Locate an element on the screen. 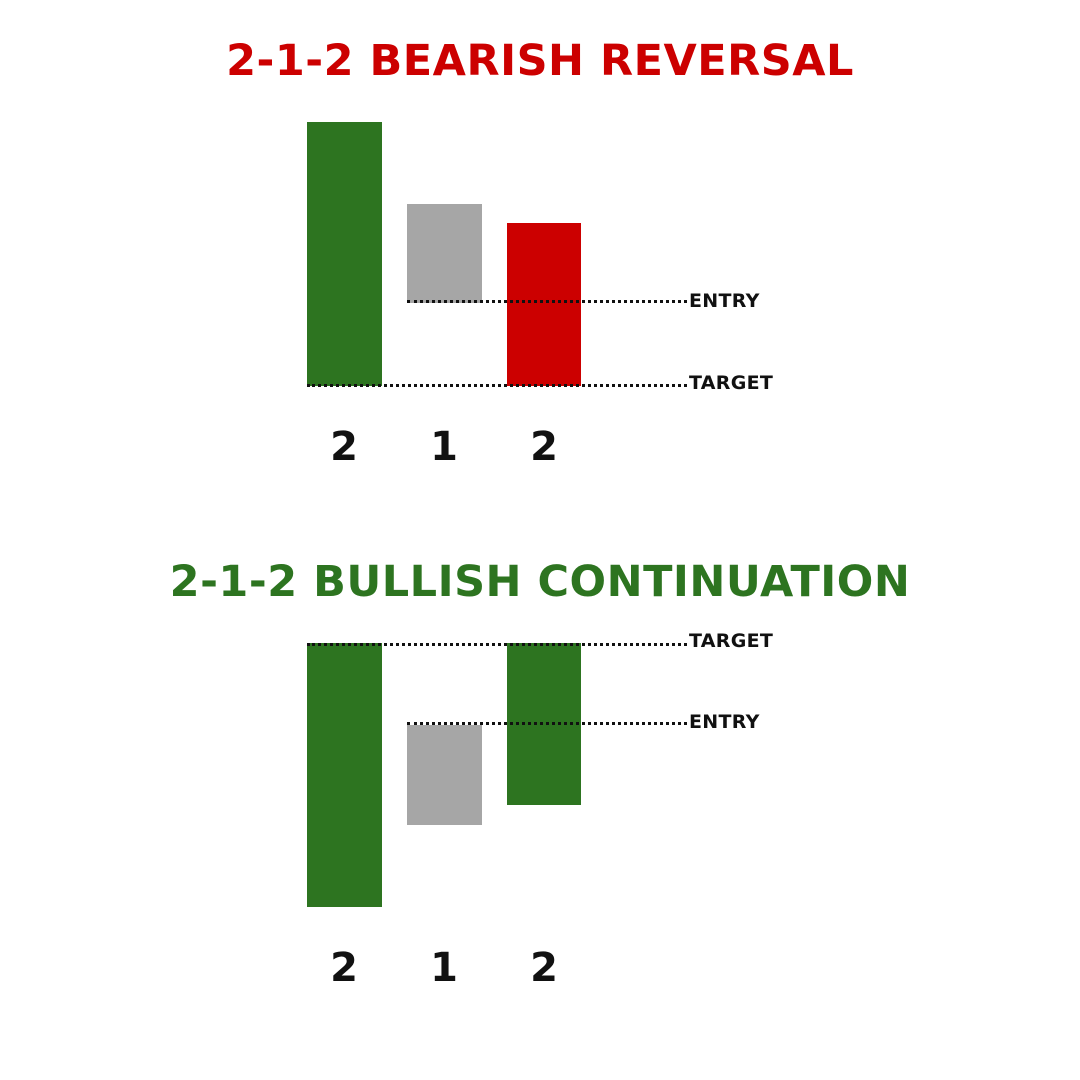 This screenshot has height=1080, width=1080. bullish-target-line is located at coordinates (497, 644).